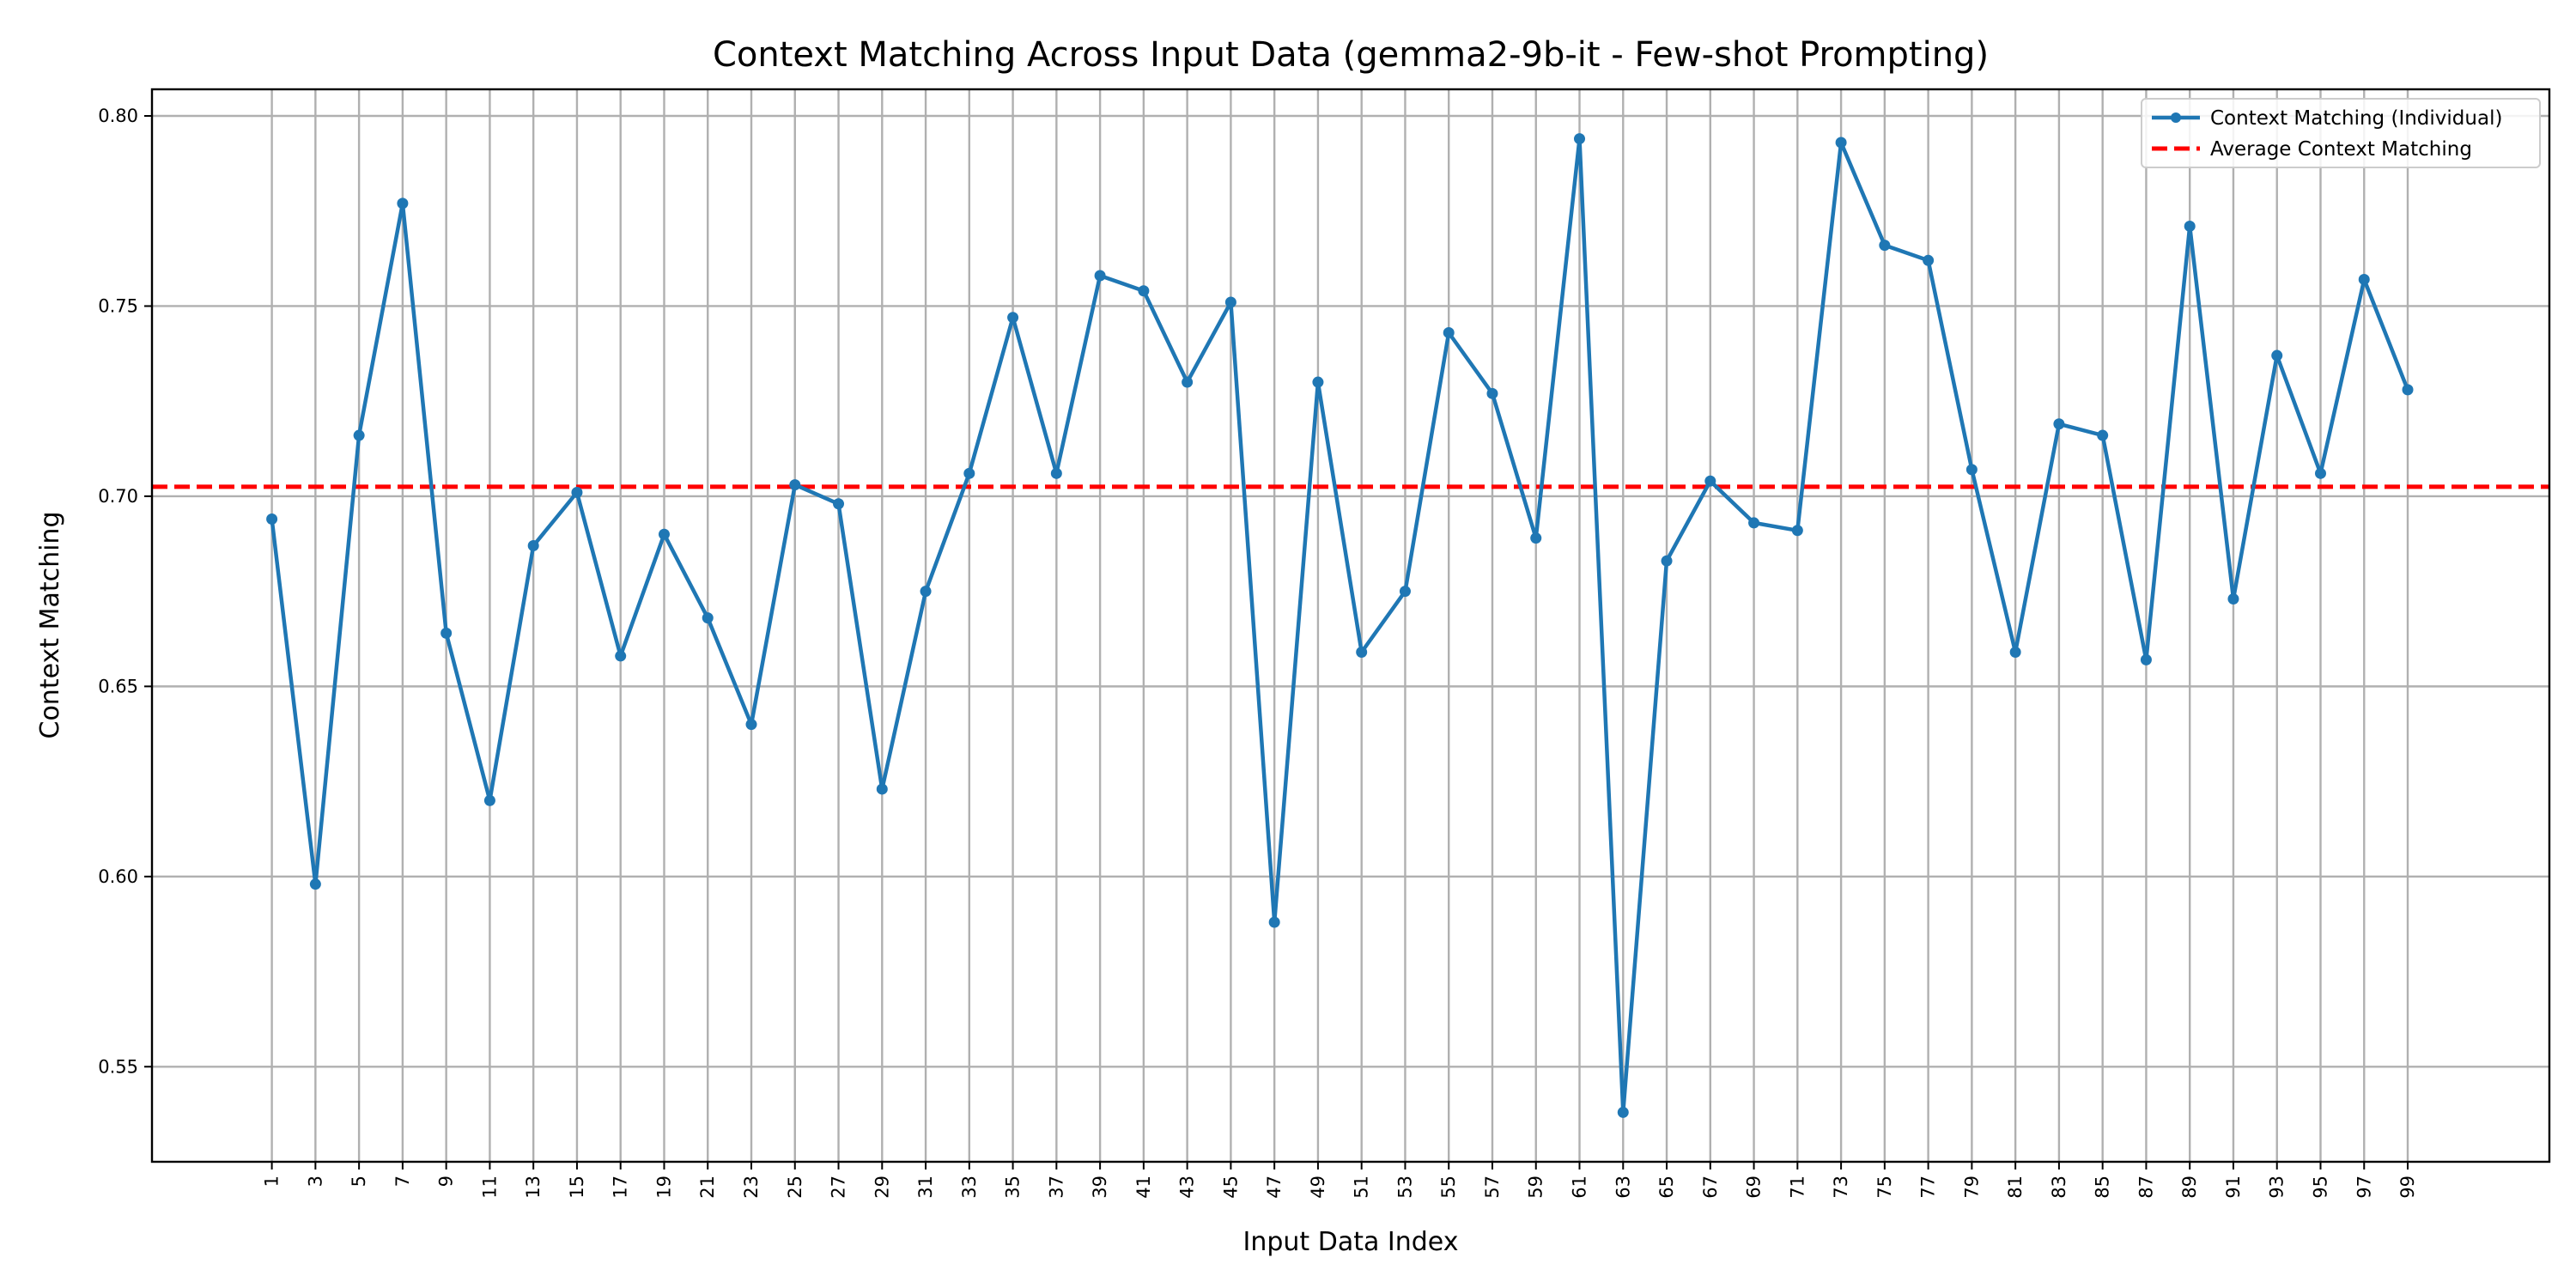 The image size is (2576, 1288). Describe the element at coordinates (359, 1181) in the screenshot. I see `x-tick-label: 5` at that location.